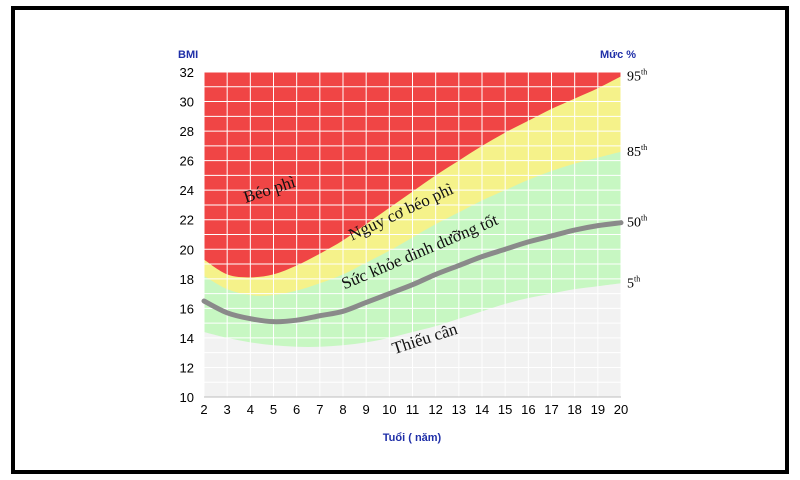  What do you see at coordinates (634, 76) in the screenshot?
I see `percentile-label: 95` at bounding box center [634, 76].